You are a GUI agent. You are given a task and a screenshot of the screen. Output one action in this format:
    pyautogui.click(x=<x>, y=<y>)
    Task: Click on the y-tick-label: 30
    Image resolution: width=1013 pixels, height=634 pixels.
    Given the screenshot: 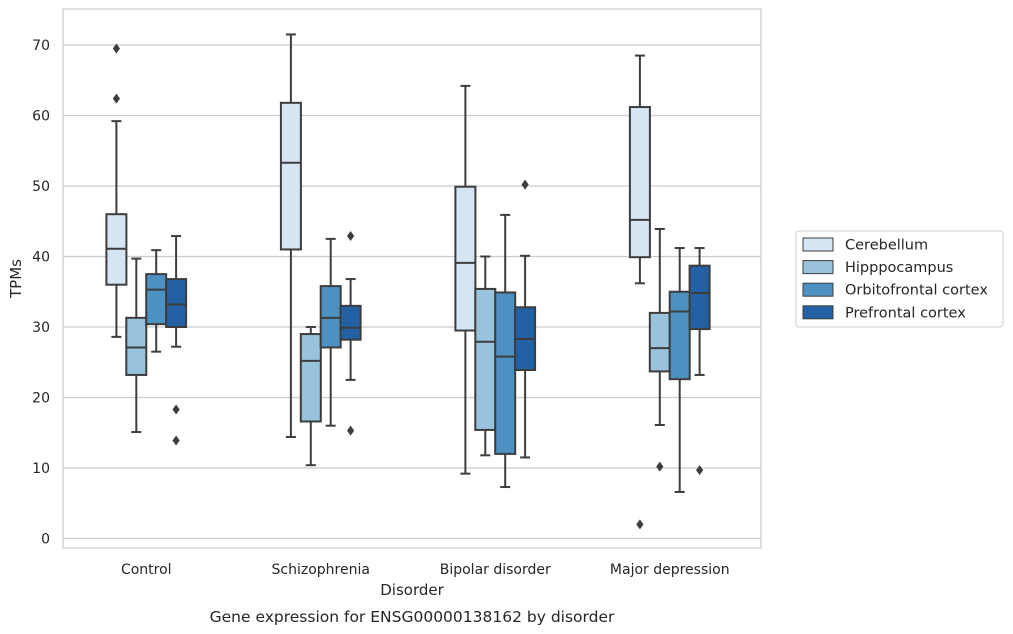 What is the action you would take?
    pyautogui.click(x=41, y=328)
    